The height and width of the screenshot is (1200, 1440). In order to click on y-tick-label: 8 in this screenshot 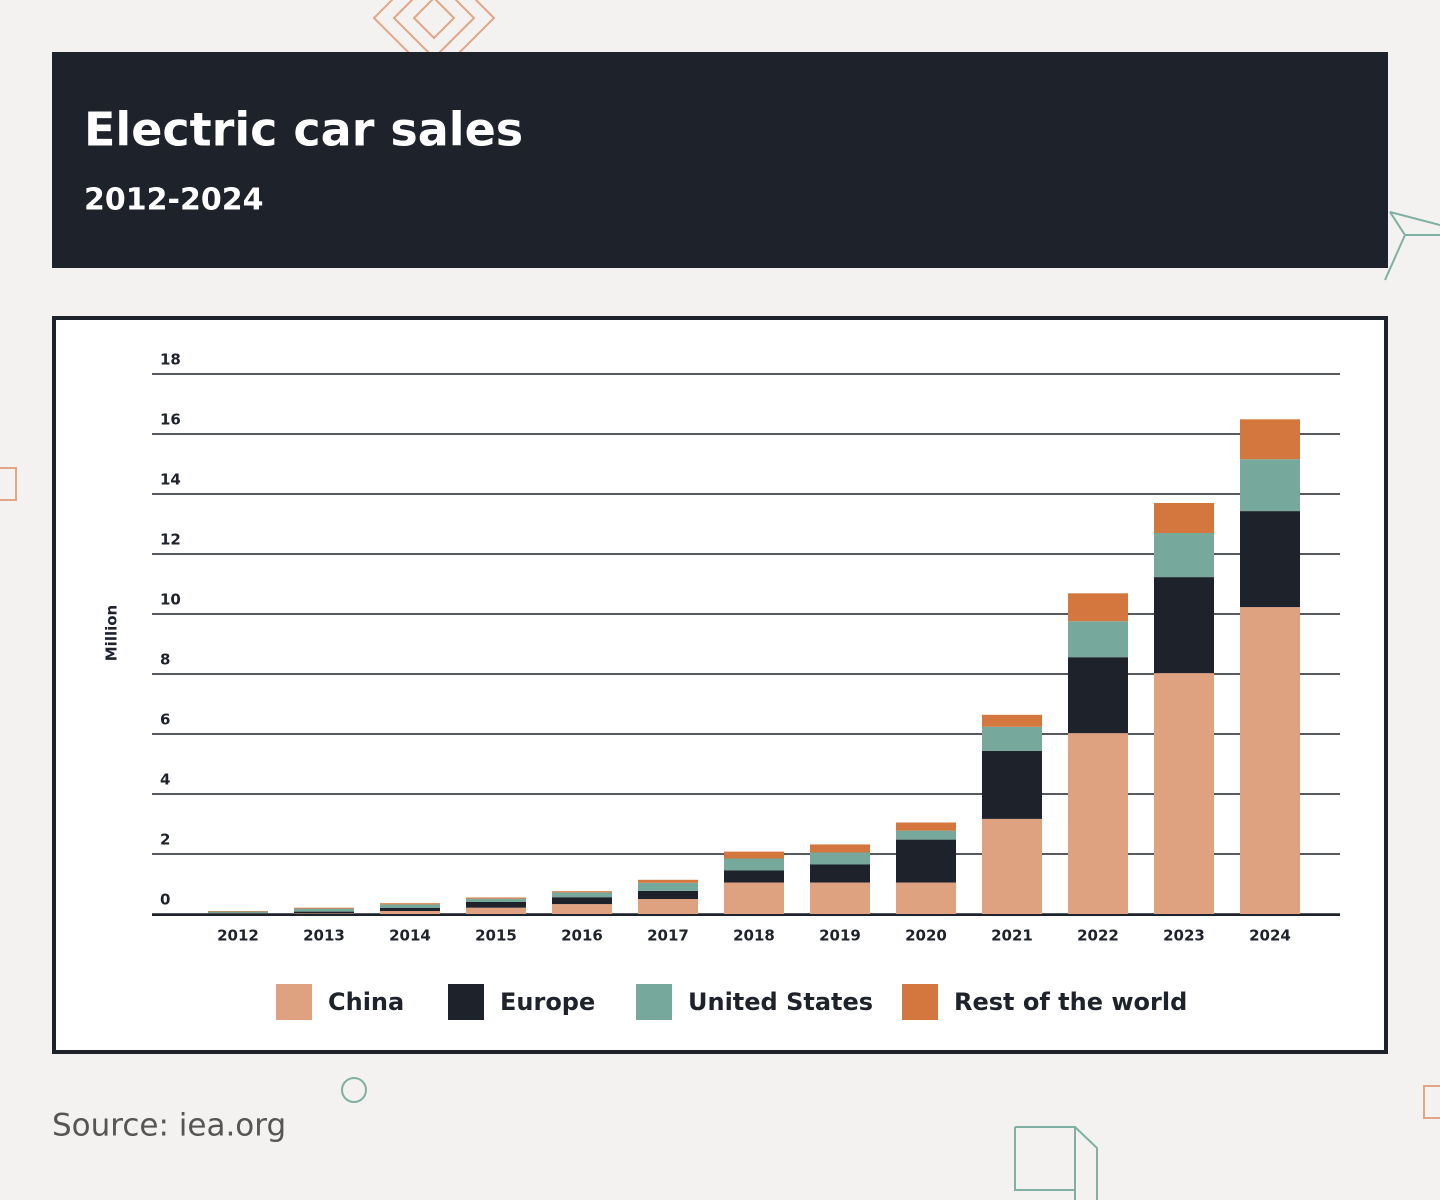, I will do `click(165, 660)`.